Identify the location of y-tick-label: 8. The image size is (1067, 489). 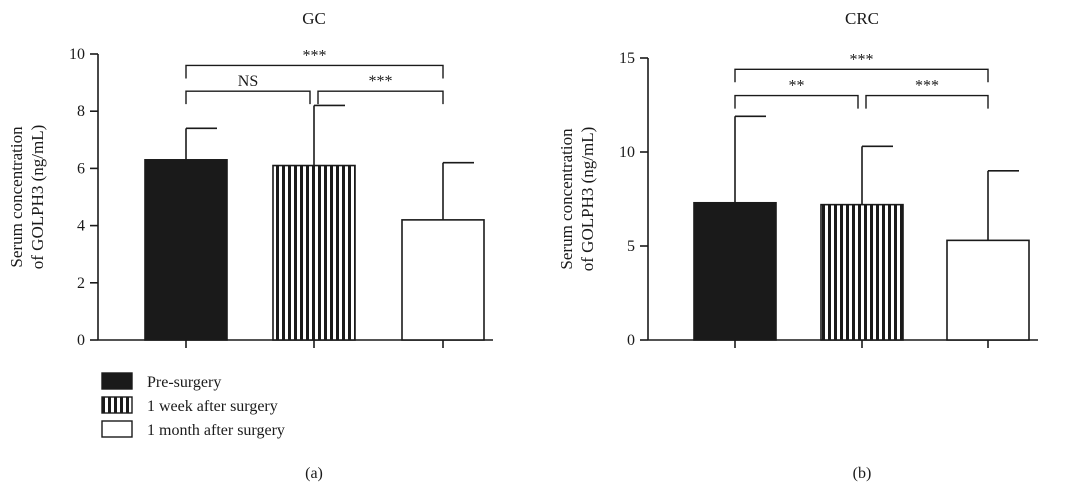
(81, 111).